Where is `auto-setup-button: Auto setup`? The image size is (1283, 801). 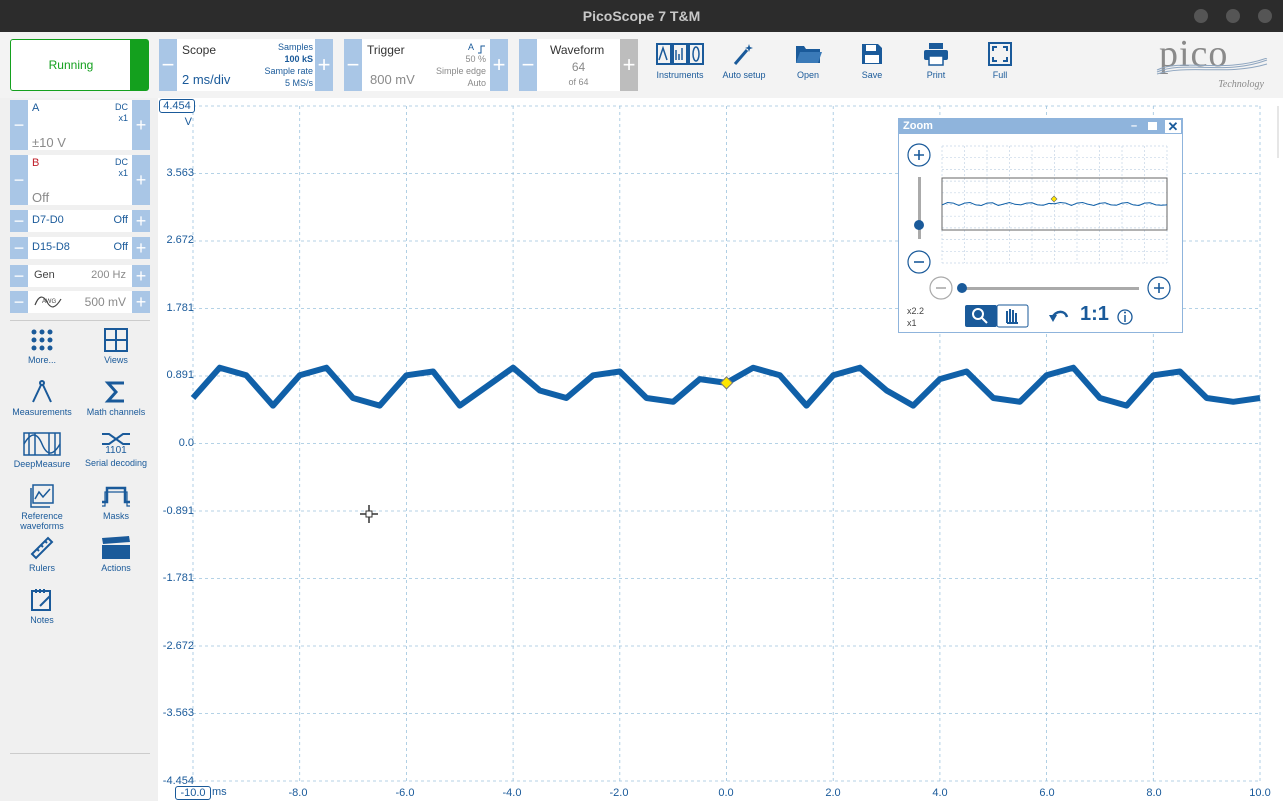
auto-setup-button: Auto setup is located at coordinates (744, 61).